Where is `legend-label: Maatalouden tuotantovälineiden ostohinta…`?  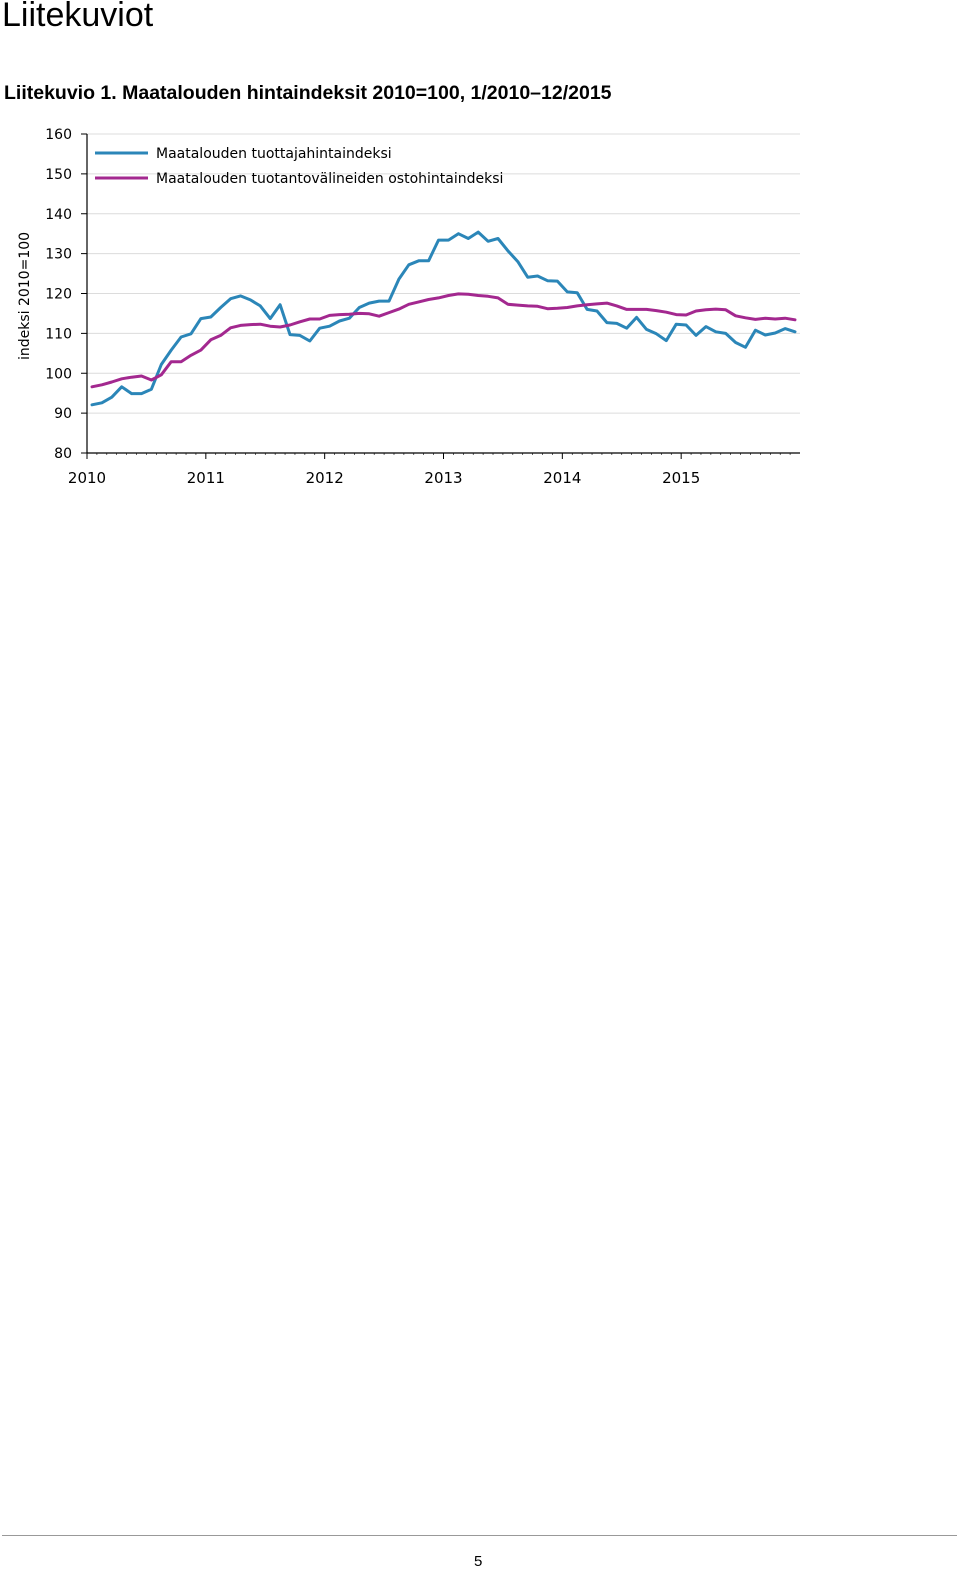
legend-label: Maatalouden tuotantovälineiden ostohinta… is located at coordinates (329, 179).